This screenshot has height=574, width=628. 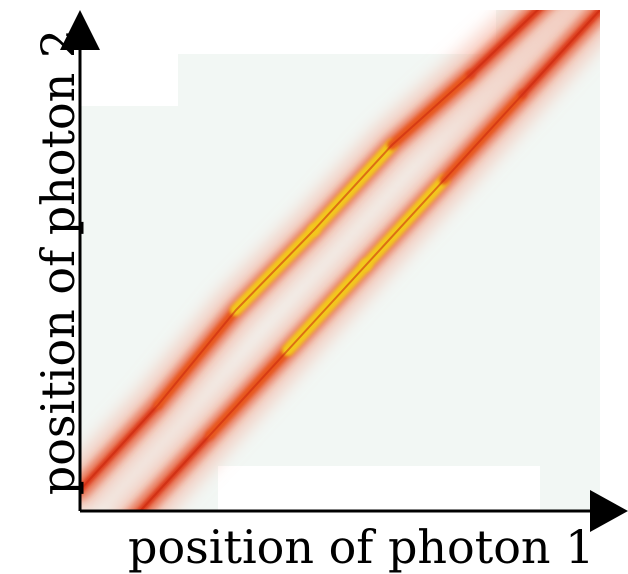 What do you see at coordinates (129, 58) in the screenshot?
I see `white-patch-top-left` at bounding box center [129, 58].